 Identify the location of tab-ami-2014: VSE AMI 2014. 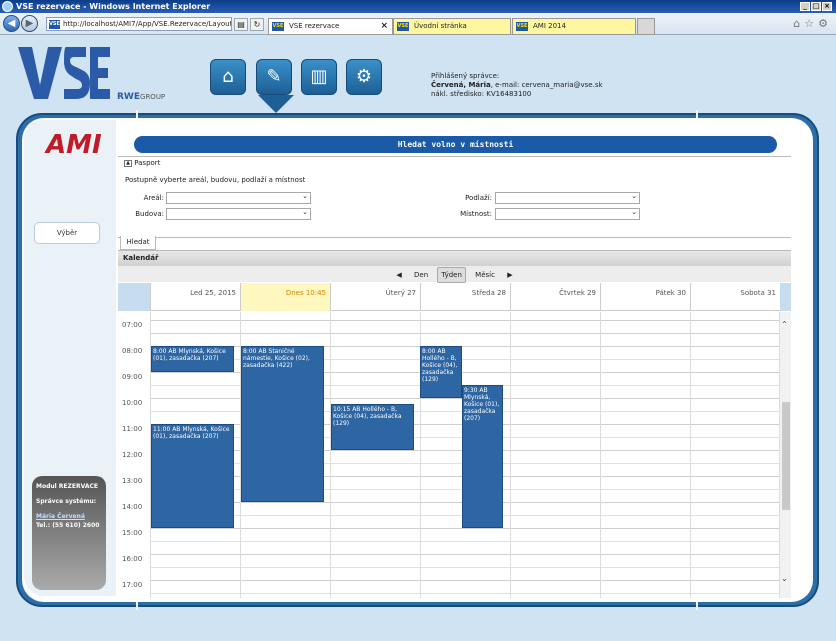
(574, 26).